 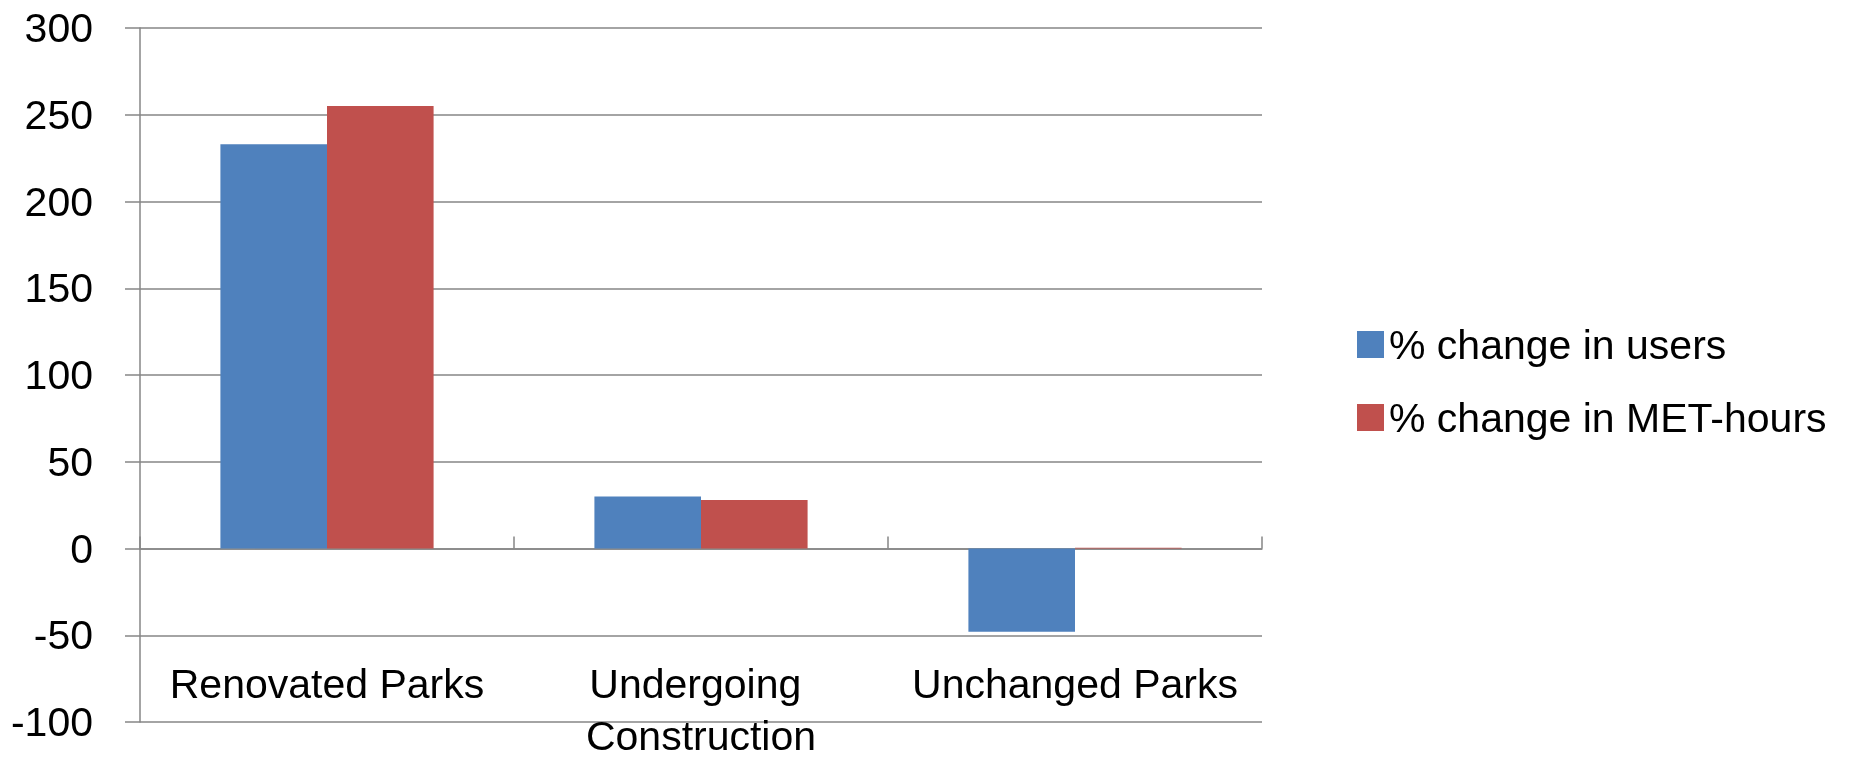 I want to click on y-tick-label: -50, so click(x=63, y=635).